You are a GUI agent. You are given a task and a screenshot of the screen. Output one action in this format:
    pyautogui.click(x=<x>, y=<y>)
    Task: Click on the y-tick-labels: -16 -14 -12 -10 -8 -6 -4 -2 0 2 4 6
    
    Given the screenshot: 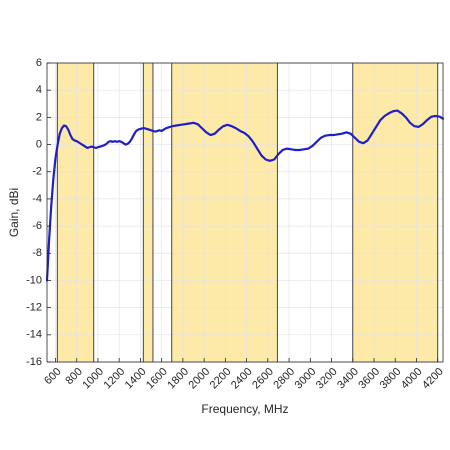 What is the action you would take?
    pyautogui.click(x=34, y=212)
    